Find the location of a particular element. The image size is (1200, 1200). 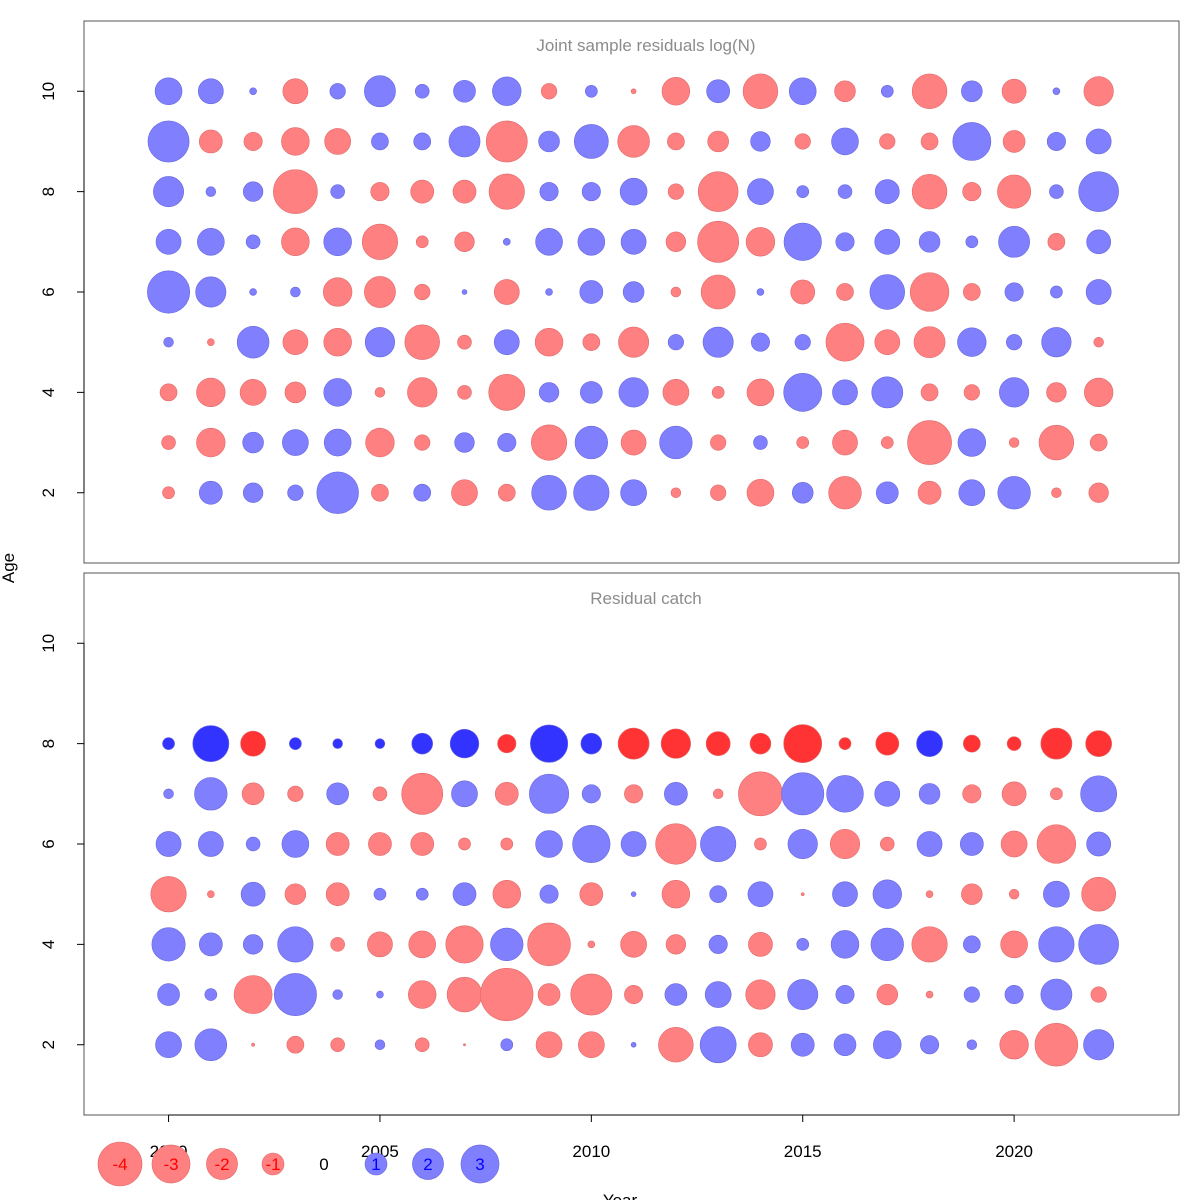

legend-label: 3 is located at coordinates (479, 1164).